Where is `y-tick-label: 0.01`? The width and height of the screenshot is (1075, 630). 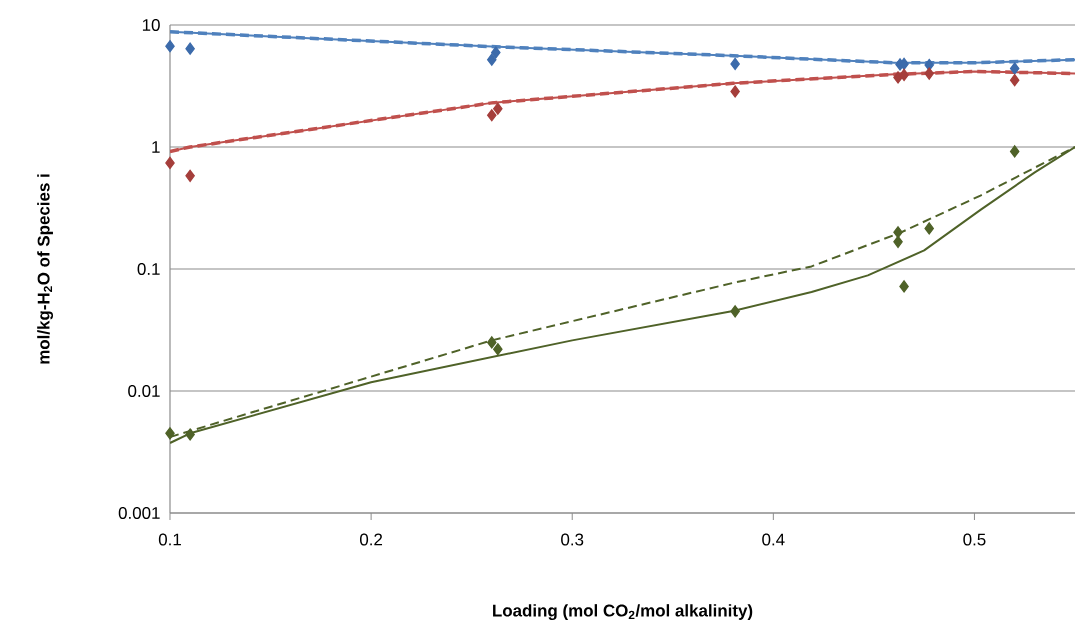
y-tick-label: 0.01 is located at coordinates (144, 391).